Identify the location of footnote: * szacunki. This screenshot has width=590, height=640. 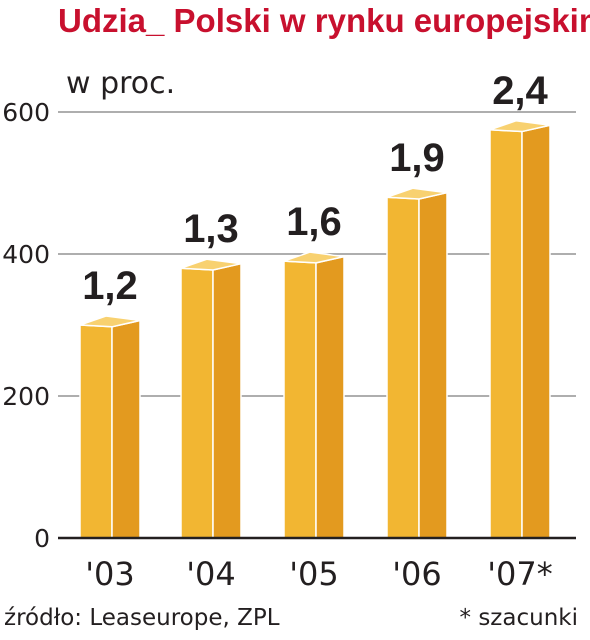
(518, 618).